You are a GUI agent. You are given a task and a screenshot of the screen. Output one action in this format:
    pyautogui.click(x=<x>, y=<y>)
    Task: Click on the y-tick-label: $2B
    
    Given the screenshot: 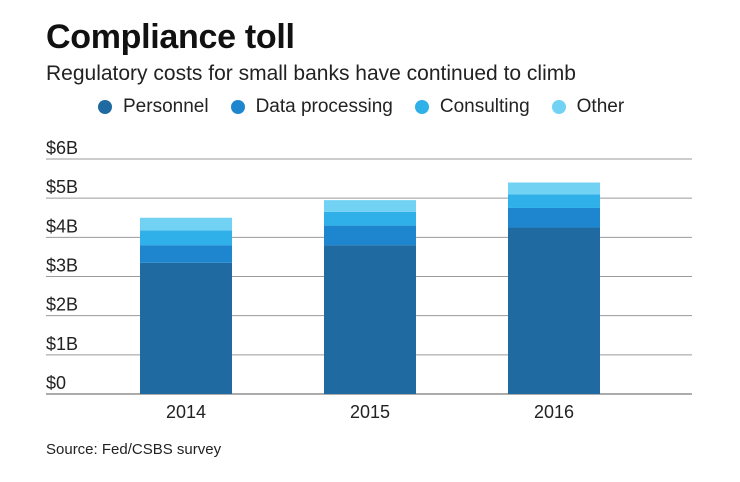 What is the action you would take?
    pyautogui.click(x=62, y=305)
    